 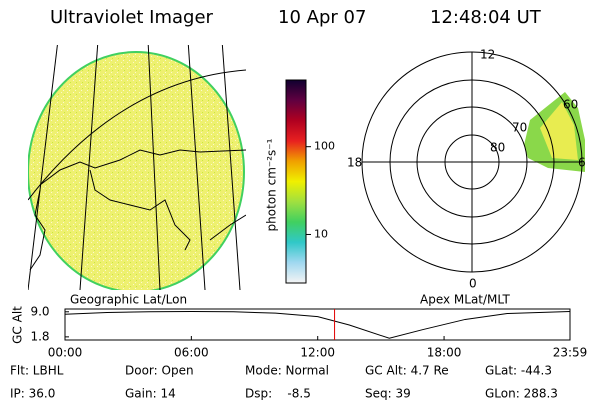 What do you see at coordinates (296, 181) in the screenshot?
I see `colorbar` at bounding box center [296, 181].